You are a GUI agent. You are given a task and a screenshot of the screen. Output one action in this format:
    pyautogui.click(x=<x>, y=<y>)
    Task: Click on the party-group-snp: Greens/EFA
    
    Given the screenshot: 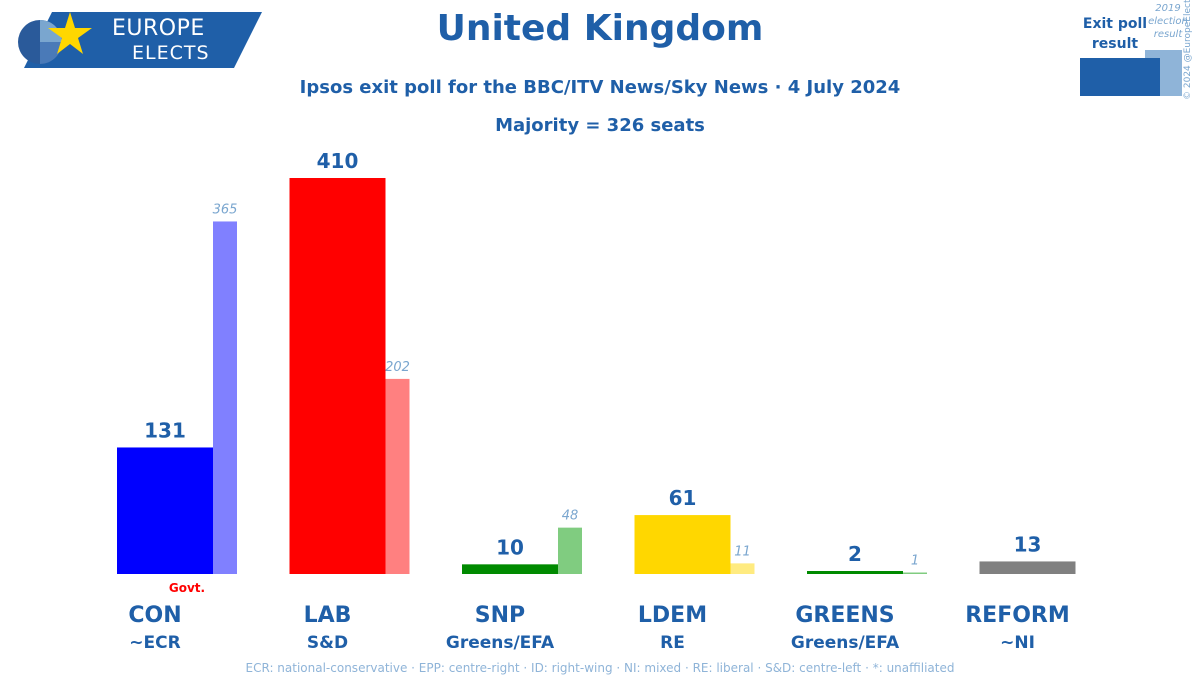 What is the action you would take?
    pyautogui.click(x=500, y=643)
    